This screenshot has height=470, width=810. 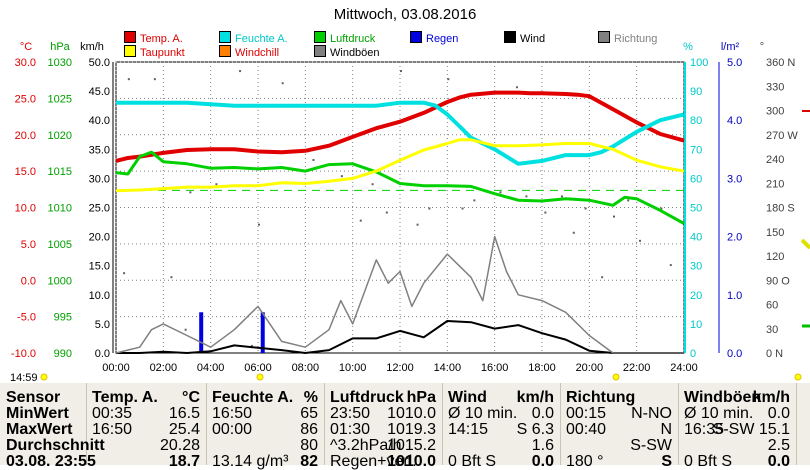 I want to click on pressure-time: ^3.2hPa/h, so click(x=366, y=445).